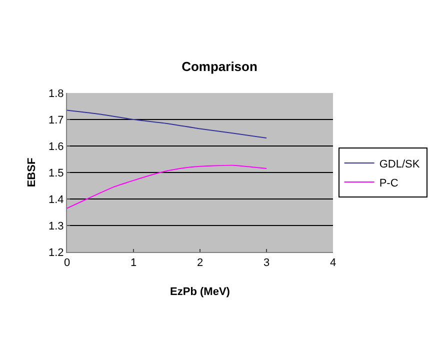 This screenshot has height=344, width=439. Describe the element at coordinates (56, 94) in the screenshot. I see `y-tick-label: 1.8` at that location.